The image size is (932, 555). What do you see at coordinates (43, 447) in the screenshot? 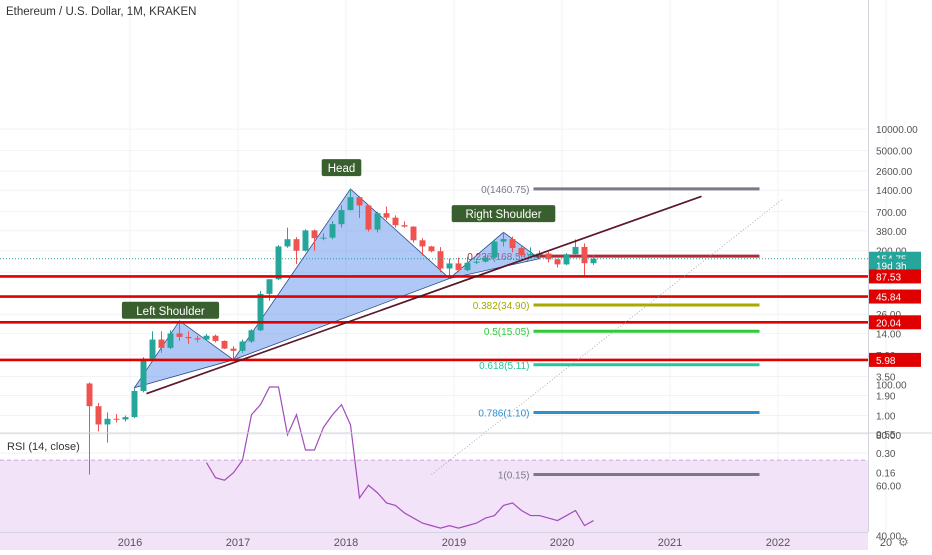
I see `rsi-title: RSI (14, close)` at bounding box center [43, 447].